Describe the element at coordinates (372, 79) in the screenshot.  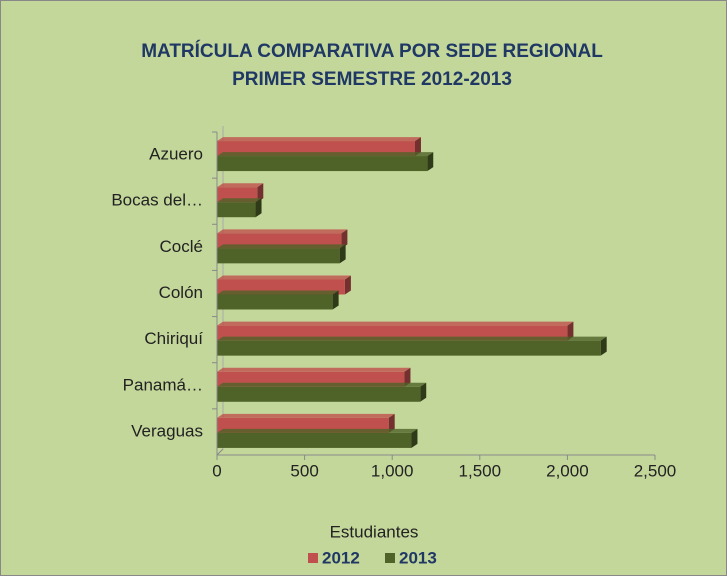
I see `chart-subtitle: PRIMER SEMESTRE 2012-2013` at that location.